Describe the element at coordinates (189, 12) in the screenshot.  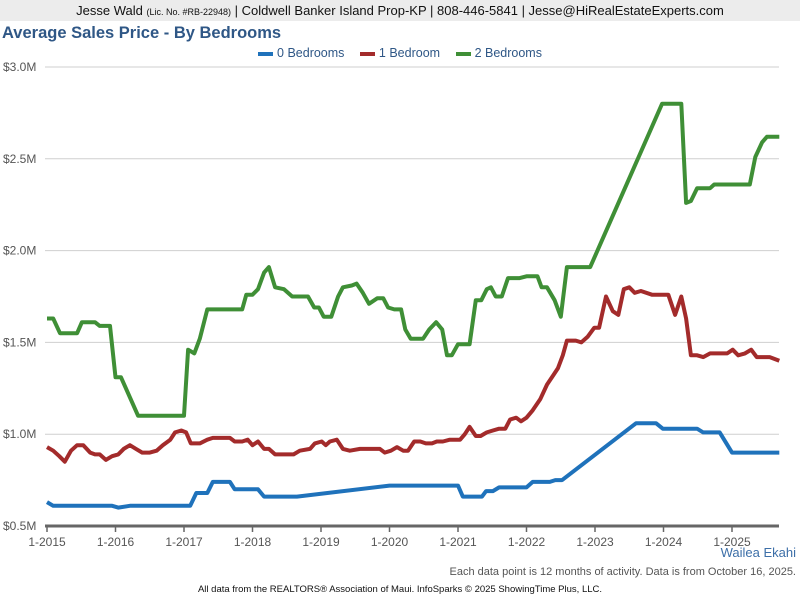
I see `license-number: (Lic. No. #RB-22948)` at that location.